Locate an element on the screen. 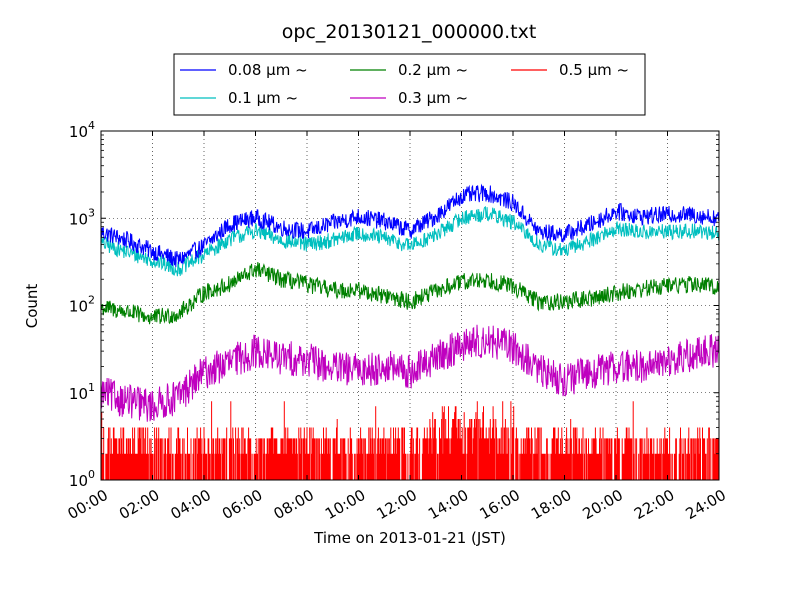 The width and height of the screenshot is (800, 600). x-tick-label: 02:00 is located at coordinates (139, 504).